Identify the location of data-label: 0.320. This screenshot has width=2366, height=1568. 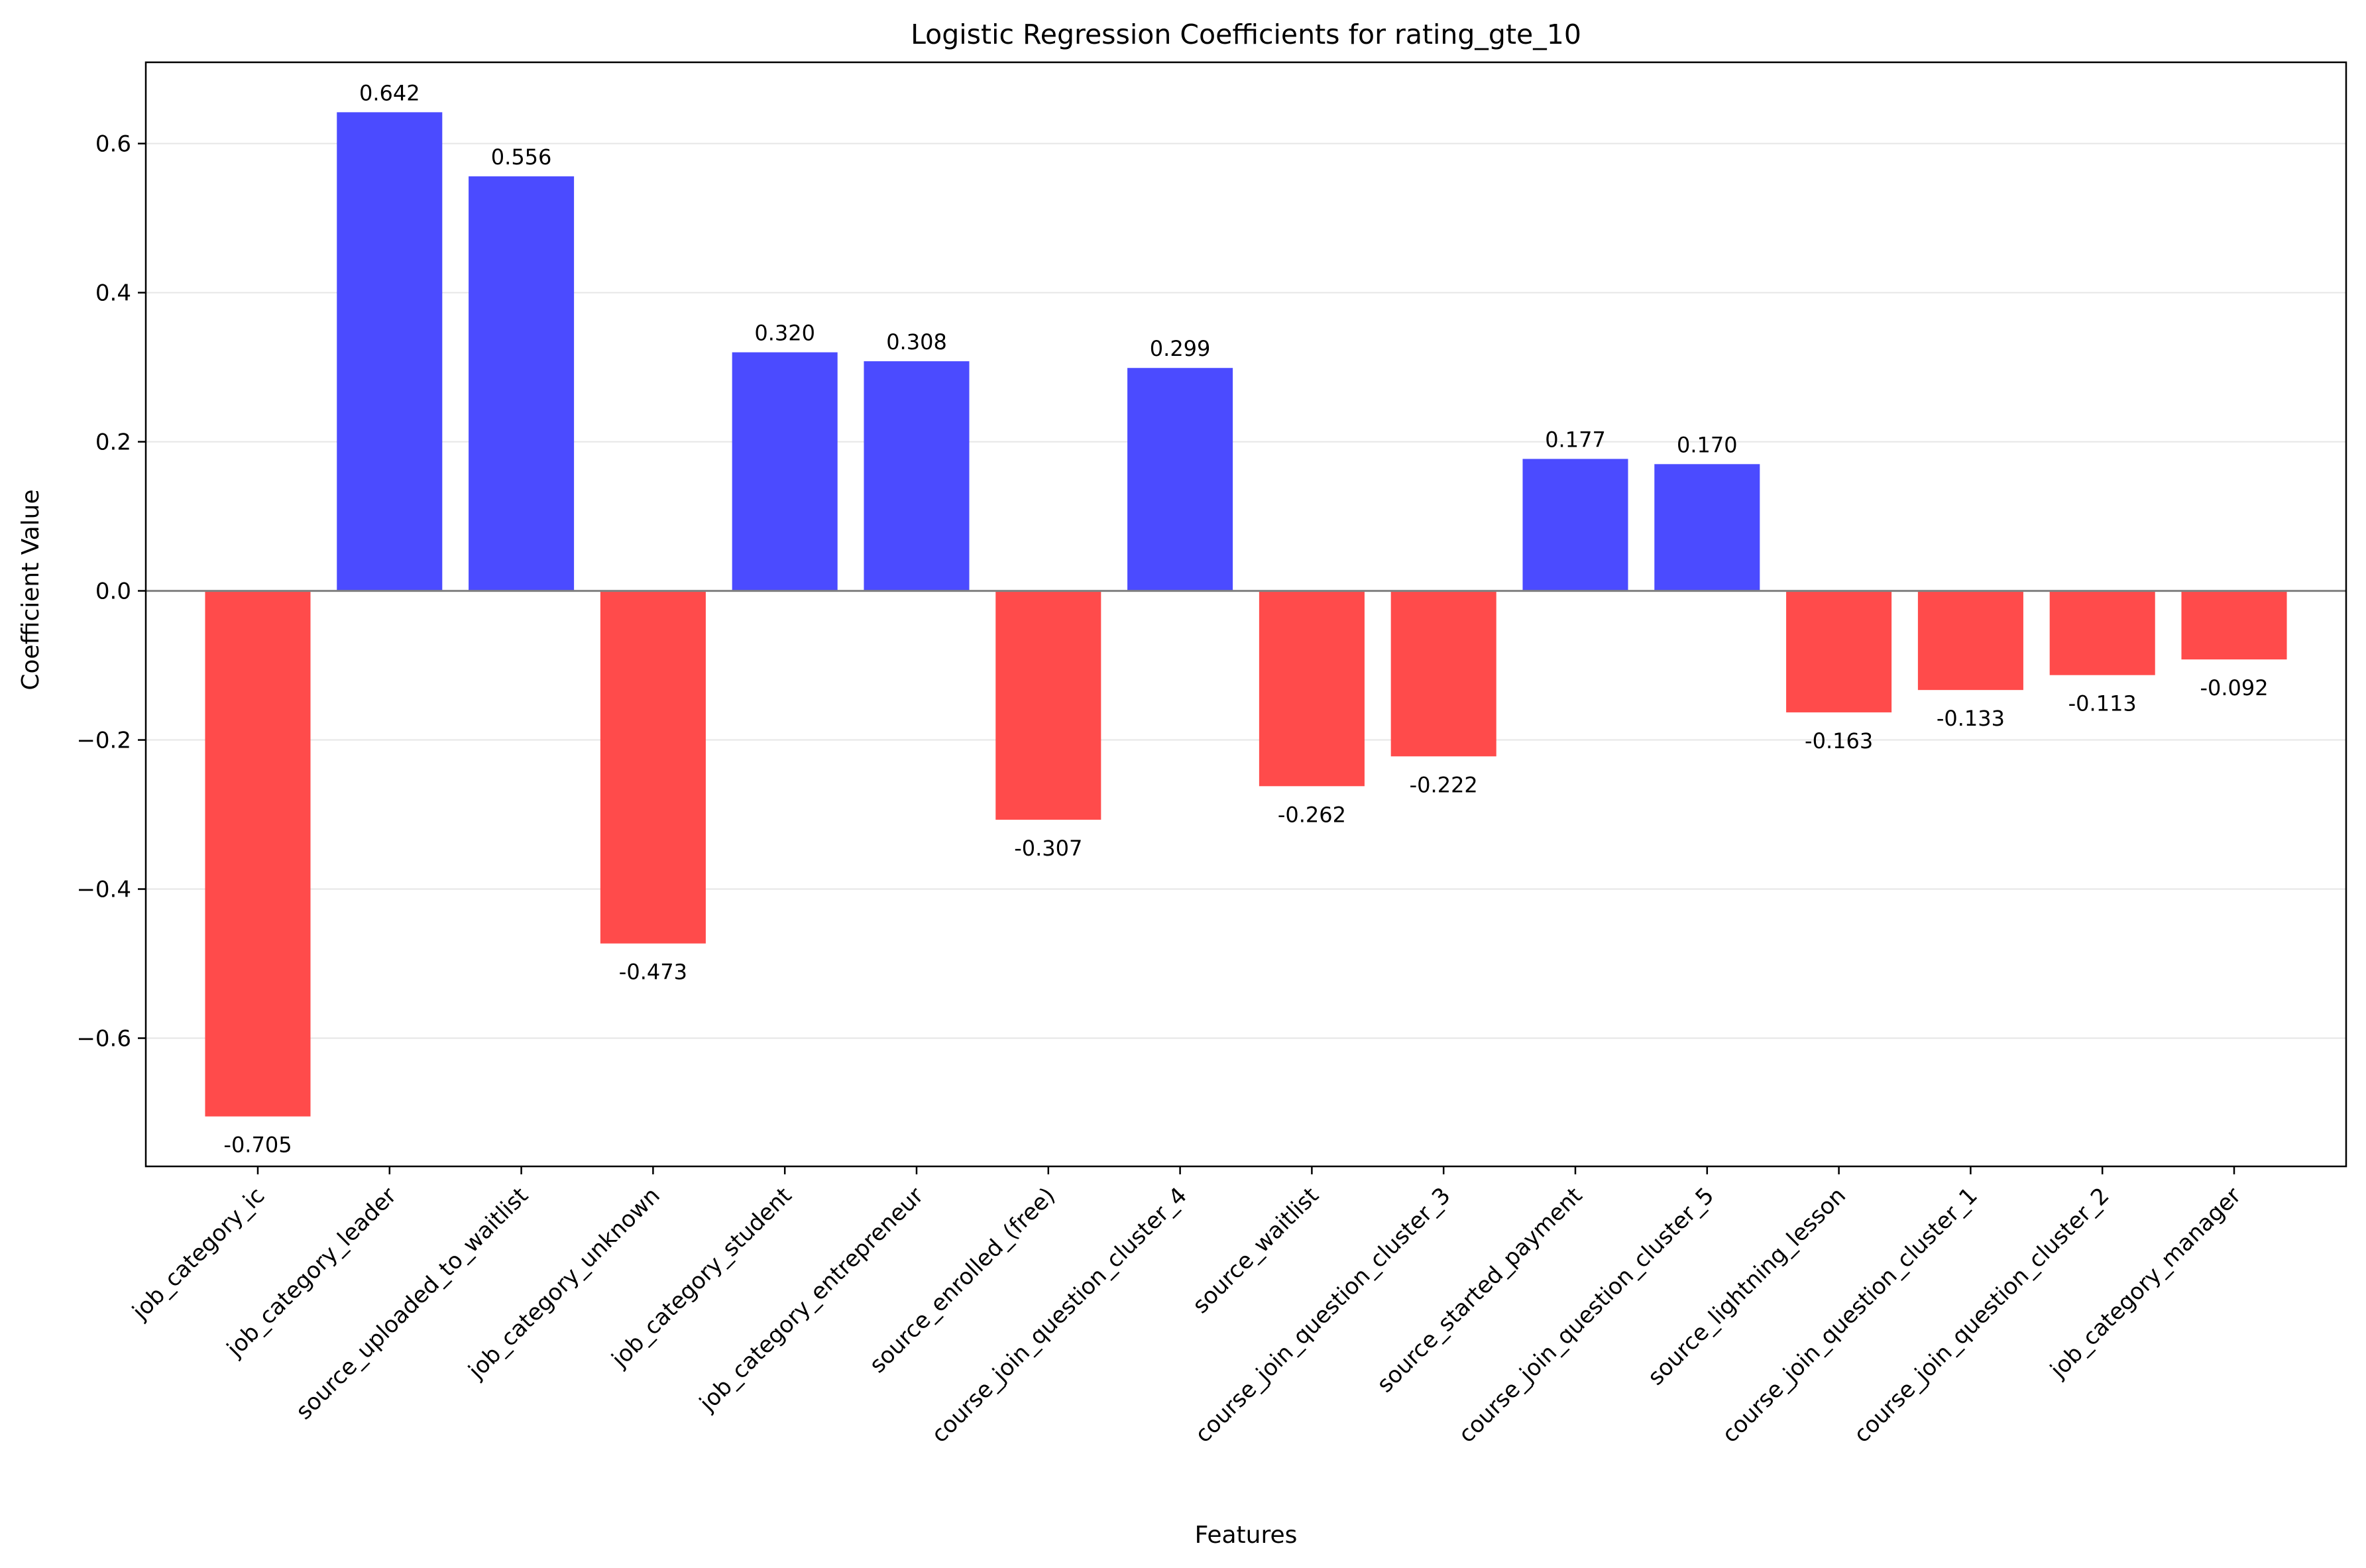
(784, 333).